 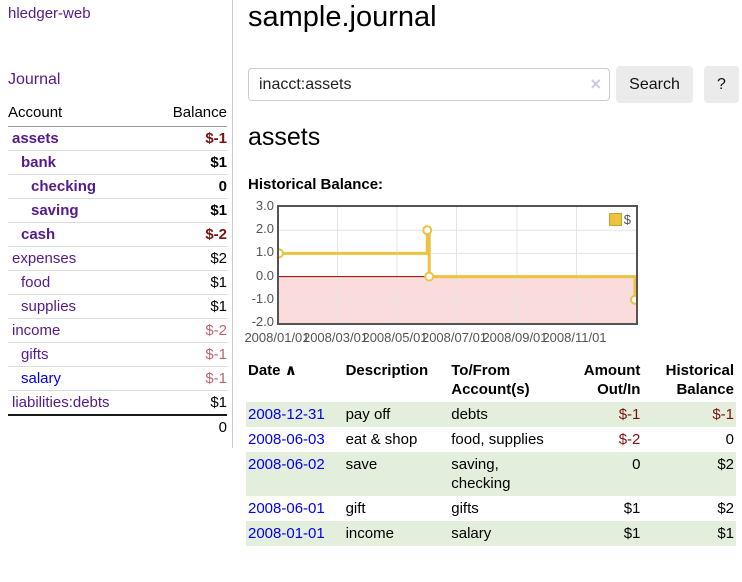 I want to click on register-date-cell: 2008-06-01, so click(x=295, y=508).